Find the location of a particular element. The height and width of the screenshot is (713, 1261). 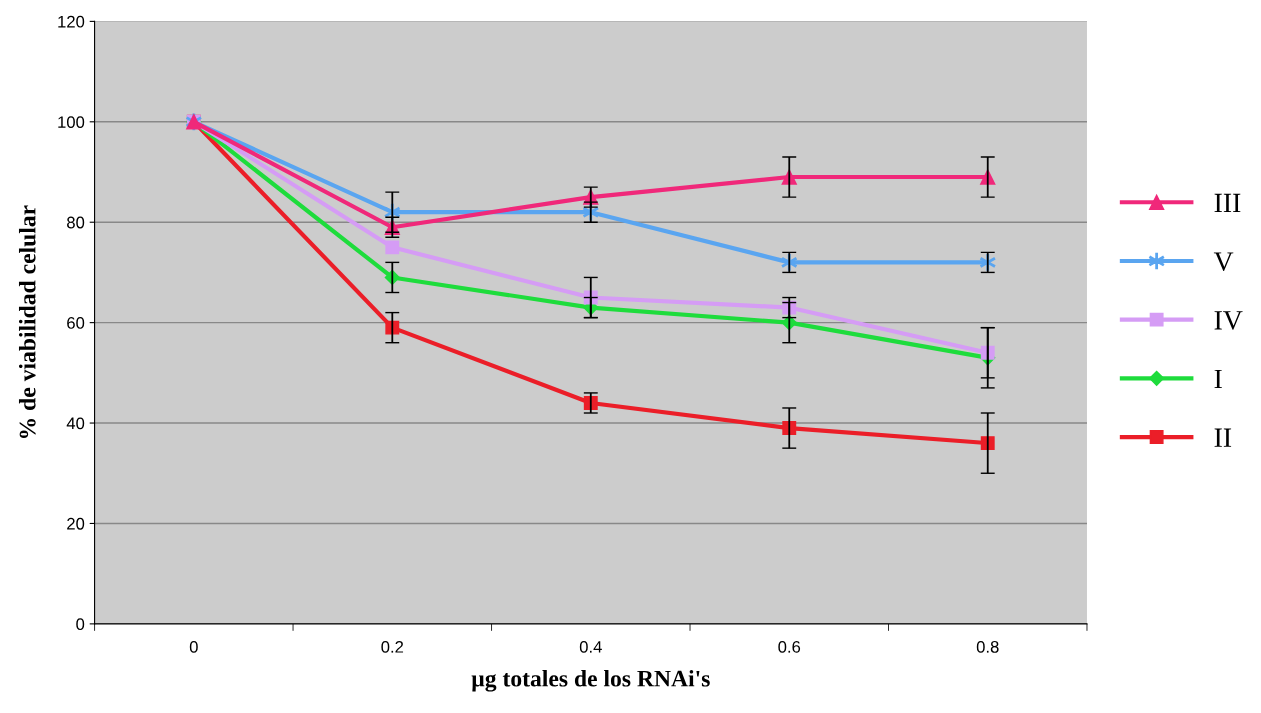

legend-label: IV is located at coordinates (1228, 320).